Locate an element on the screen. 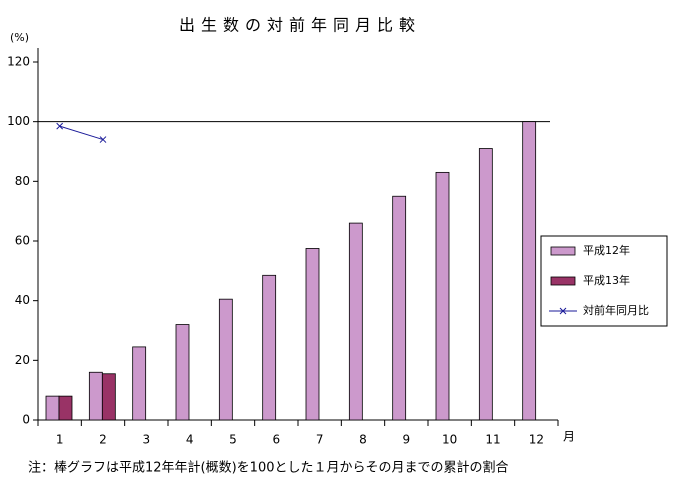  y-tick-label: 80 is located at coordinates (22, 181).